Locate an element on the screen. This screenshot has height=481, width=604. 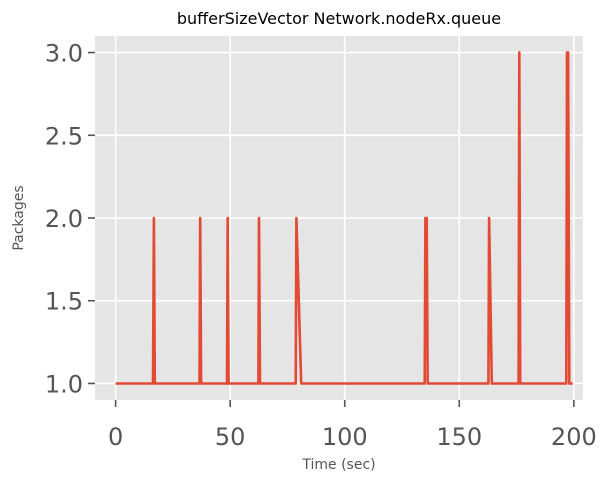
x-axis-label: Time (sec) is located at coordinates (338, 465).